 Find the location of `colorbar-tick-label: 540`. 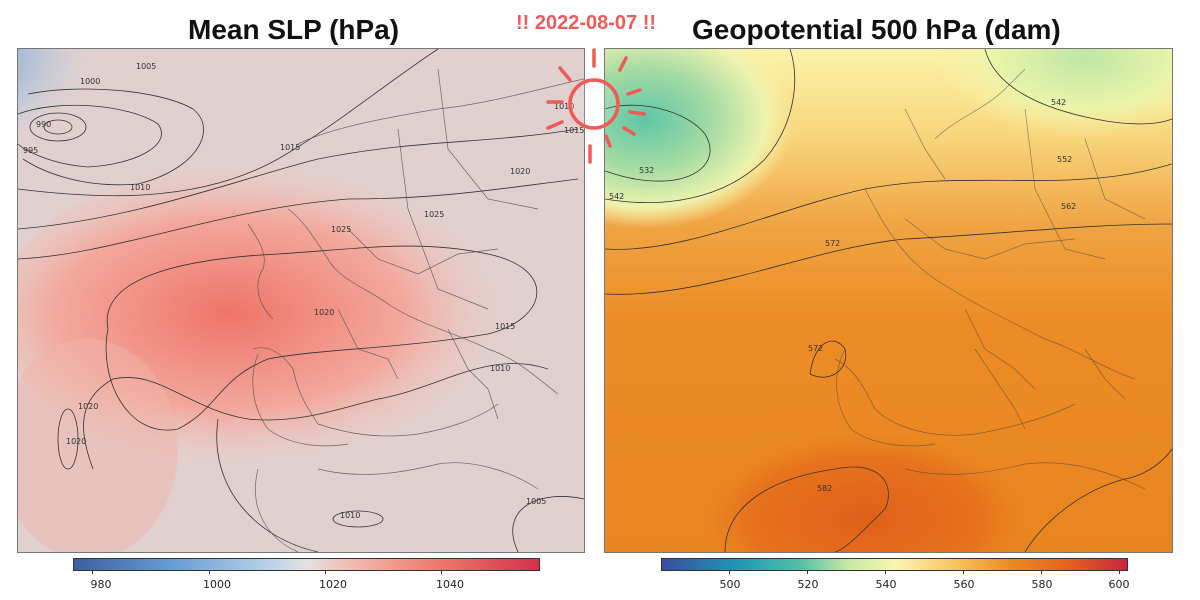

colorbar-tick-label: 540 is located at coordinates (886, 584).